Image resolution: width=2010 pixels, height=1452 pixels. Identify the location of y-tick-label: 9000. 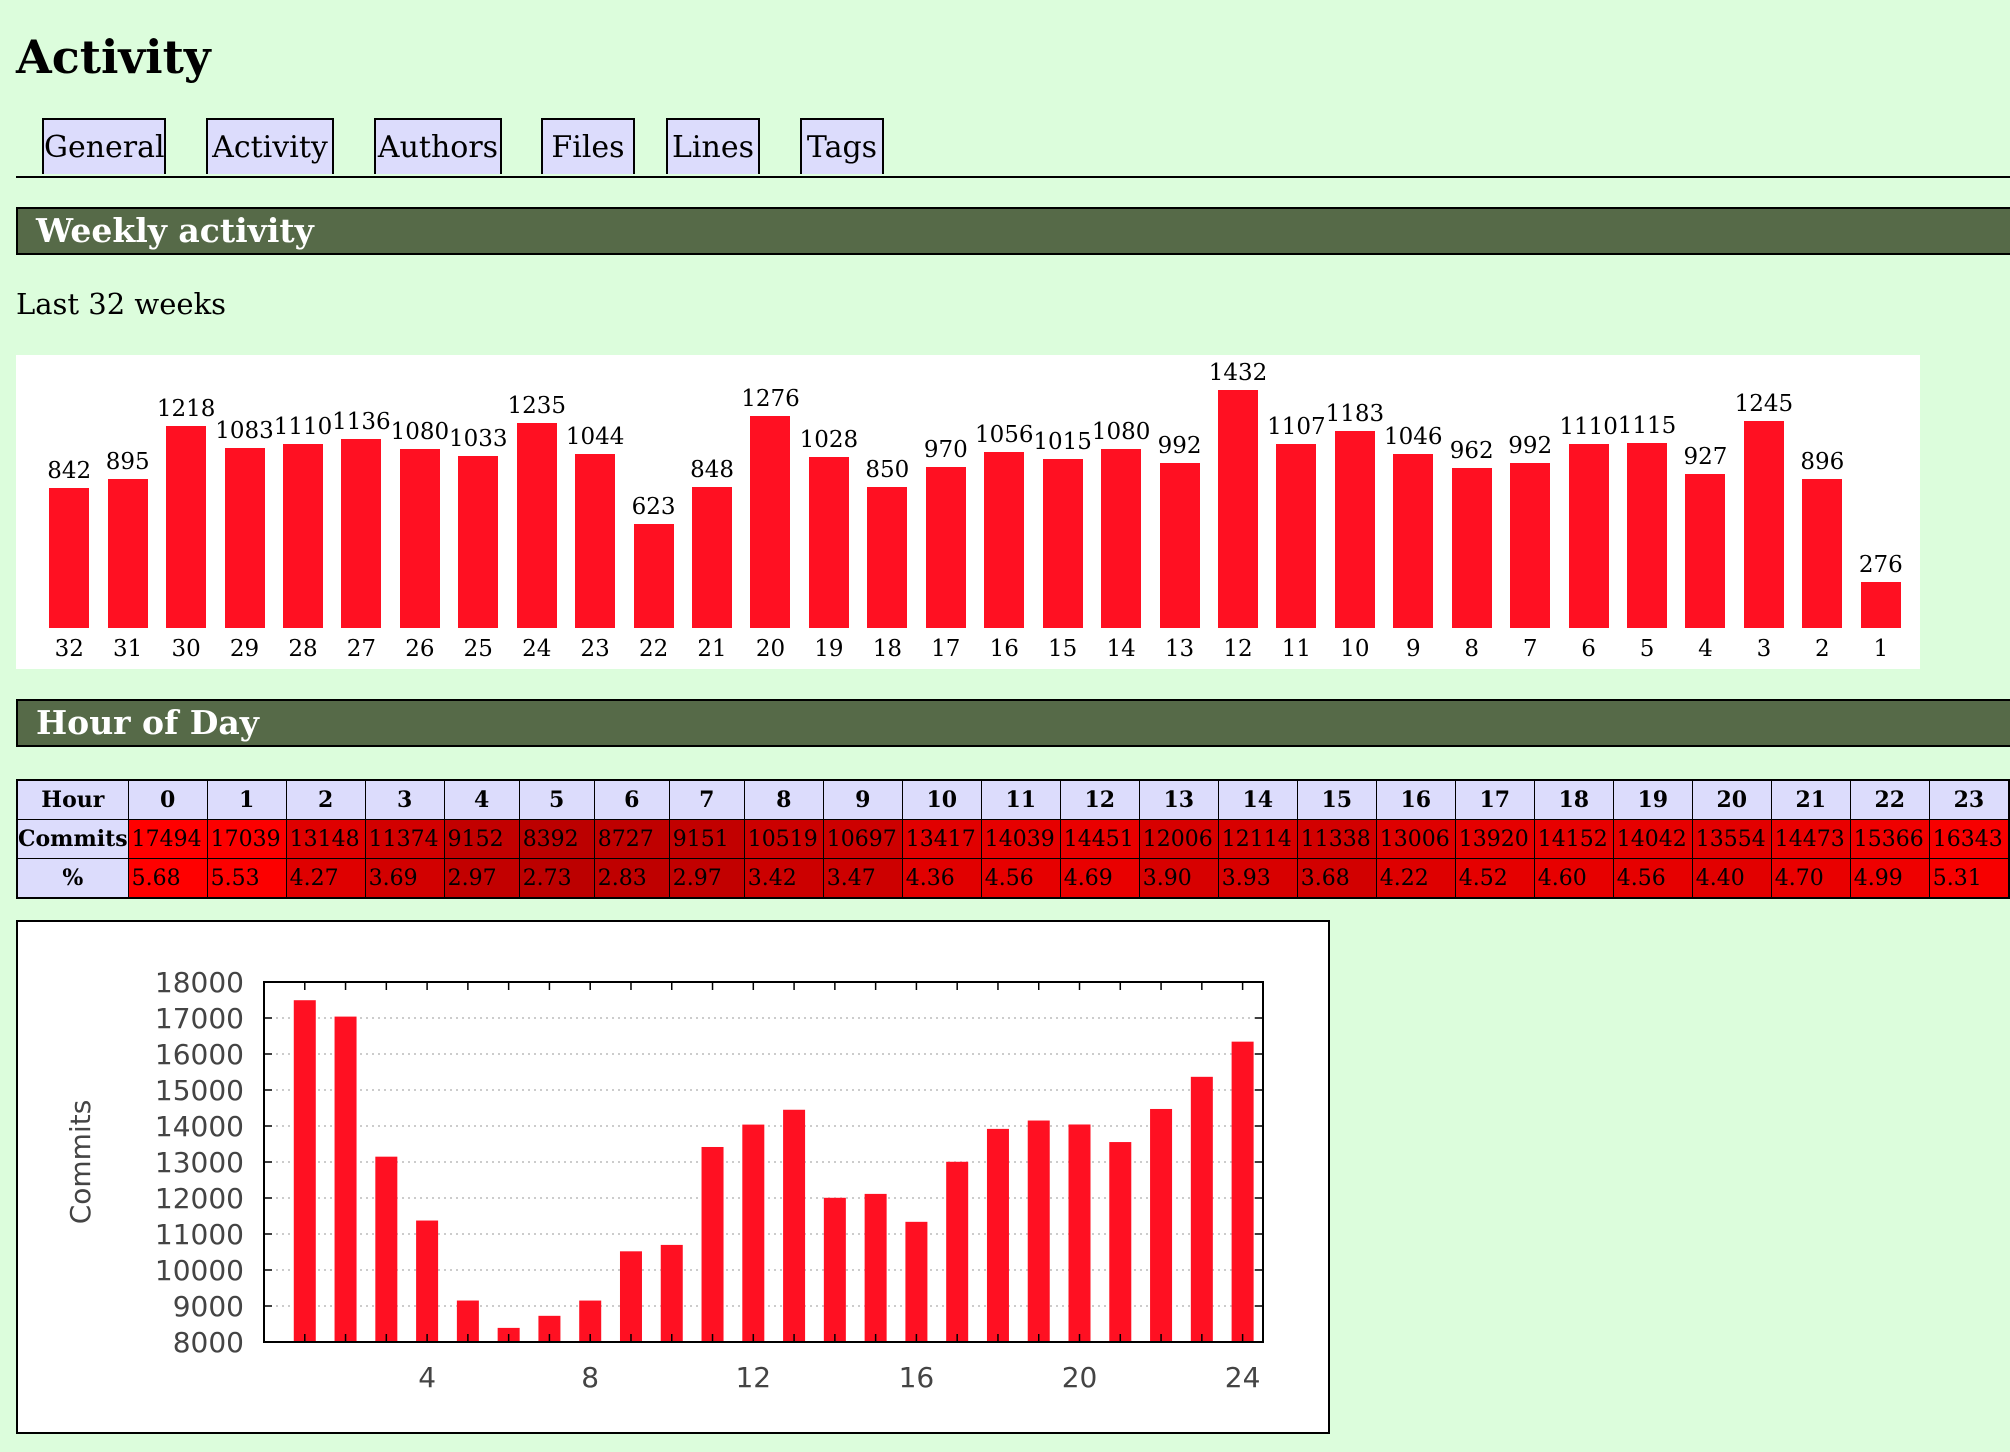
(208, 1306).